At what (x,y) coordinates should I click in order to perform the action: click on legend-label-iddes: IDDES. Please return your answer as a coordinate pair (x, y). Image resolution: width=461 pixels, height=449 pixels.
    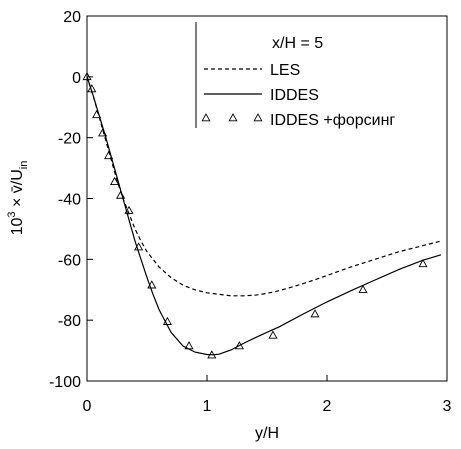
    Looking at the image, I should click on (294, 95).